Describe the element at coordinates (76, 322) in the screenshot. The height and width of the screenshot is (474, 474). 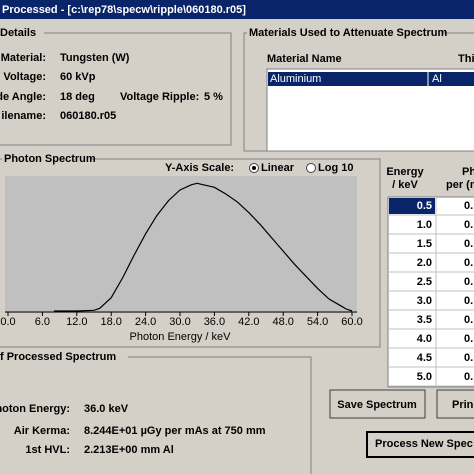
I see `x-tick-label: 12.0` at that location.